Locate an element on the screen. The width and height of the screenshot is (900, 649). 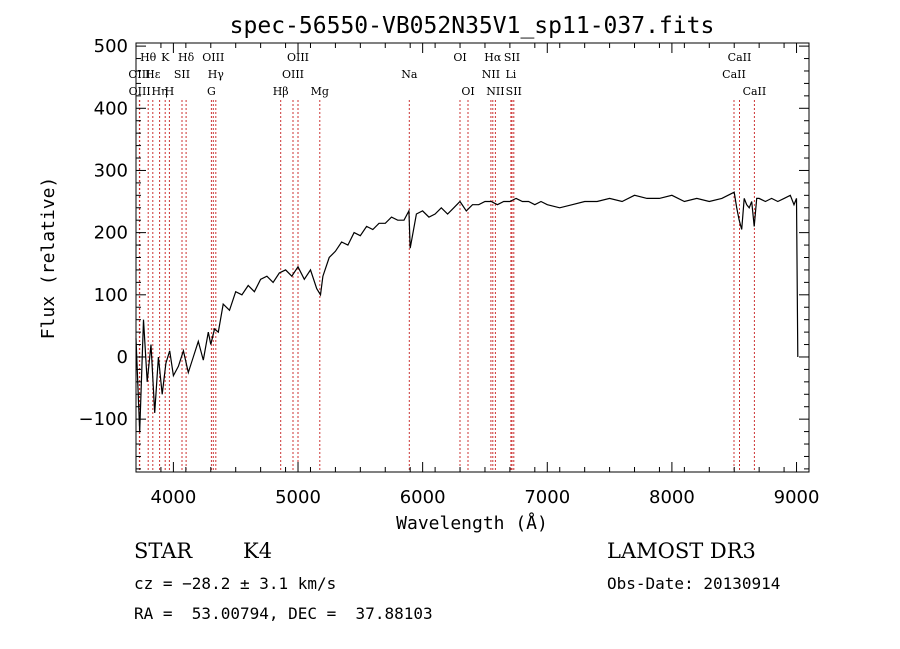
x-tick-label: 7000 is located at coordinates (547, 497).